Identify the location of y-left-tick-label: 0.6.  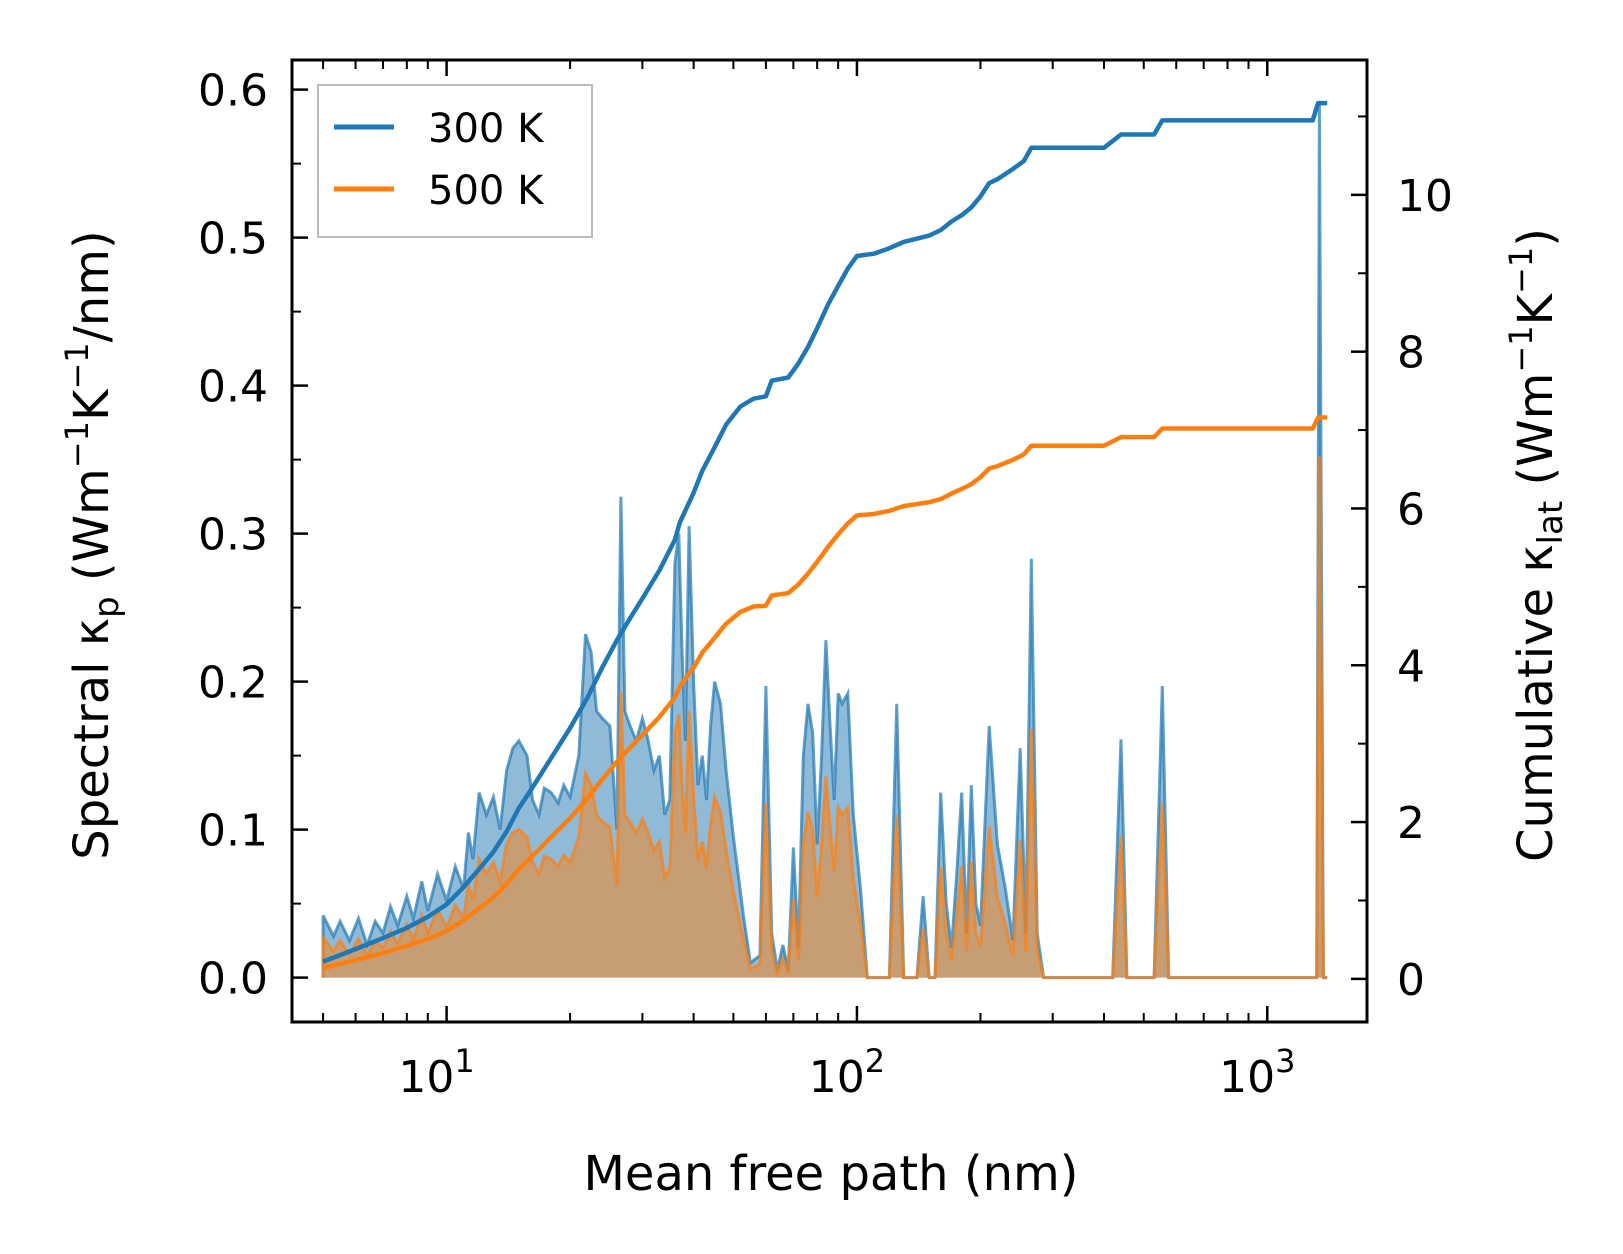
(233, 91).